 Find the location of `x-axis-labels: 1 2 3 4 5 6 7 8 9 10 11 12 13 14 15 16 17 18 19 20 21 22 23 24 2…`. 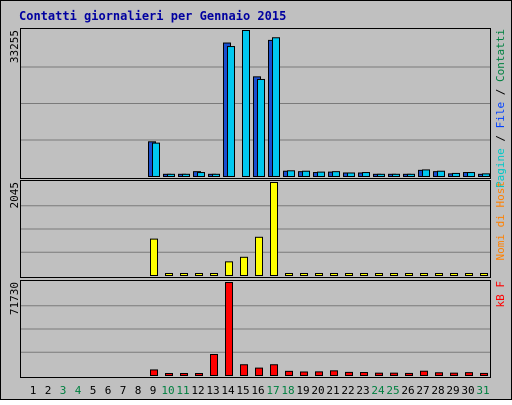

x-axis-labels: 1 2 3 4 5 6 7 8 9 10 11 12 13 14 15 16 17 18 19 20 21 22 23 24 2… is located at coordinates (260, 390).